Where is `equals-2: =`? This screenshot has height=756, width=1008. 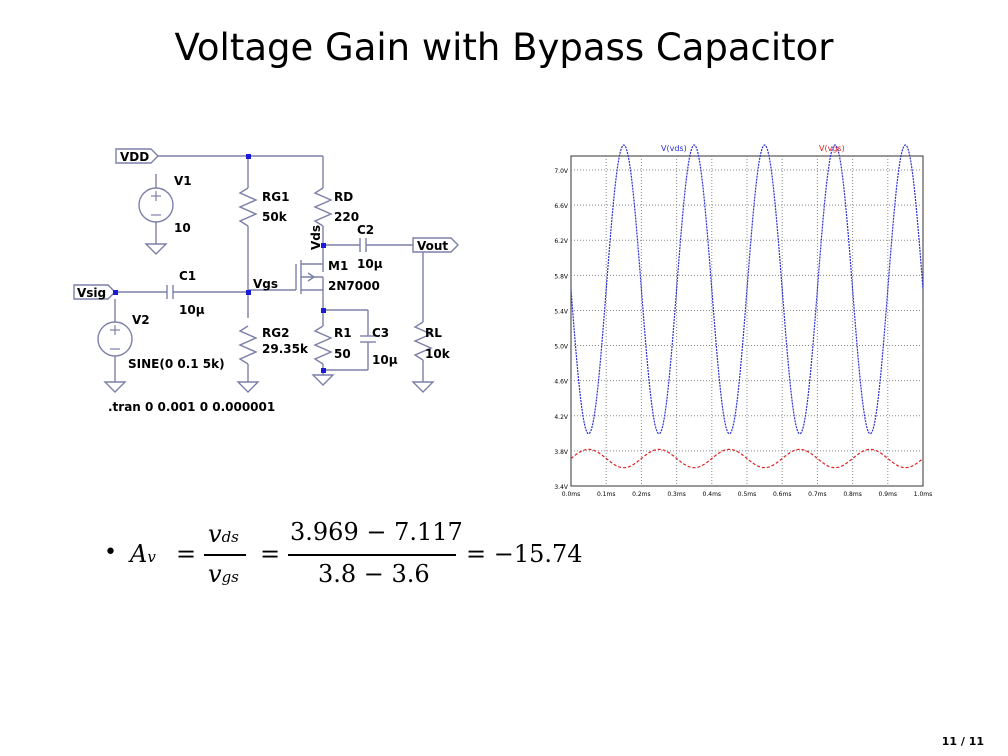 equals-2: = is located at coordinates (270, 554).